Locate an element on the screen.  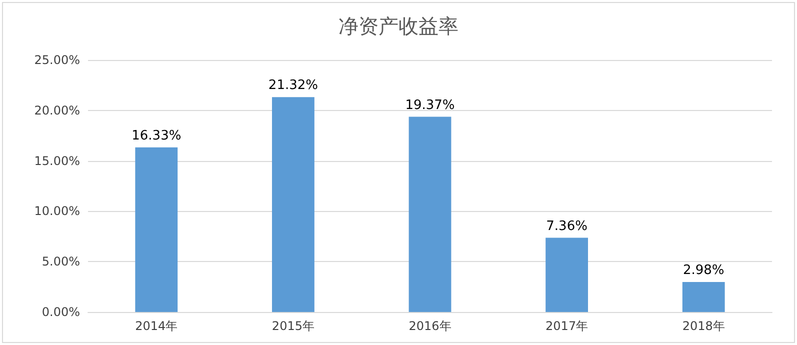
x-tick-label: 2015年 is located at coordinates (293, 326).